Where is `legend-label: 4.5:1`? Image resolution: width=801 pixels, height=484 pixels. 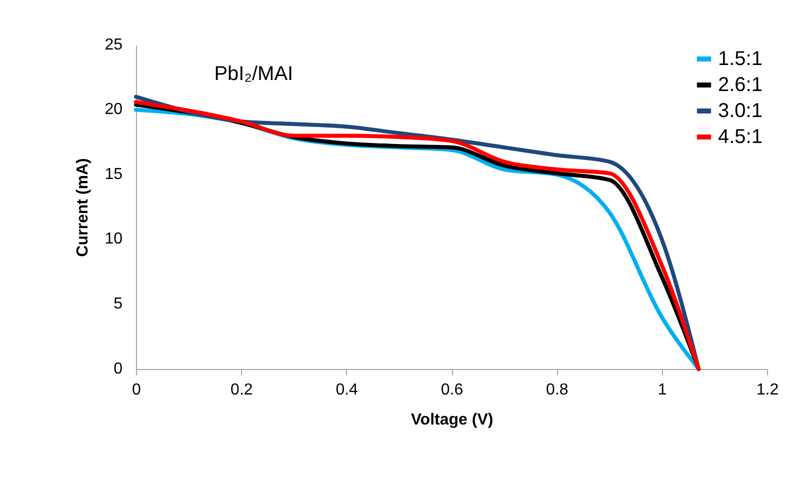 legend-label: 4.5:1 is located at coordinates (740, 137).